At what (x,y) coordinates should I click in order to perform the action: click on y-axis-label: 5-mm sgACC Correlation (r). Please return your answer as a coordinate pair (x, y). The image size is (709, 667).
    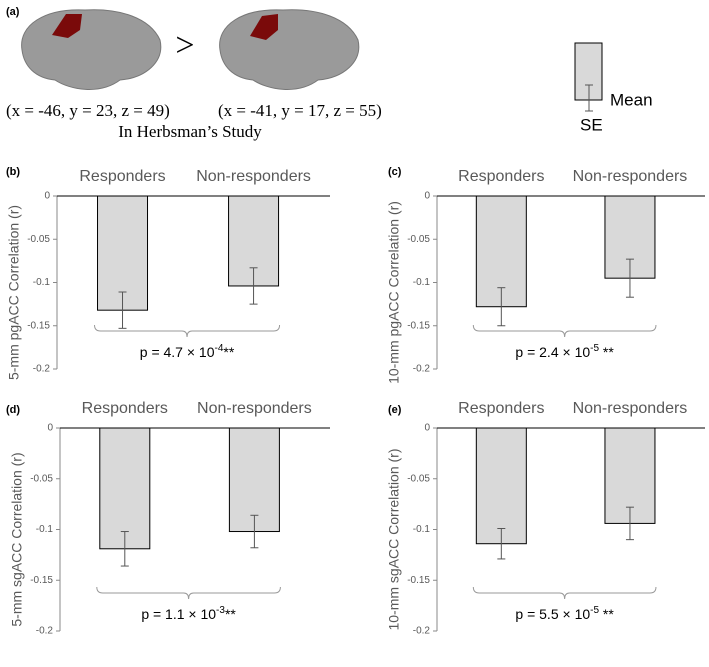
    Looking at the image, I should click on (17, 539).